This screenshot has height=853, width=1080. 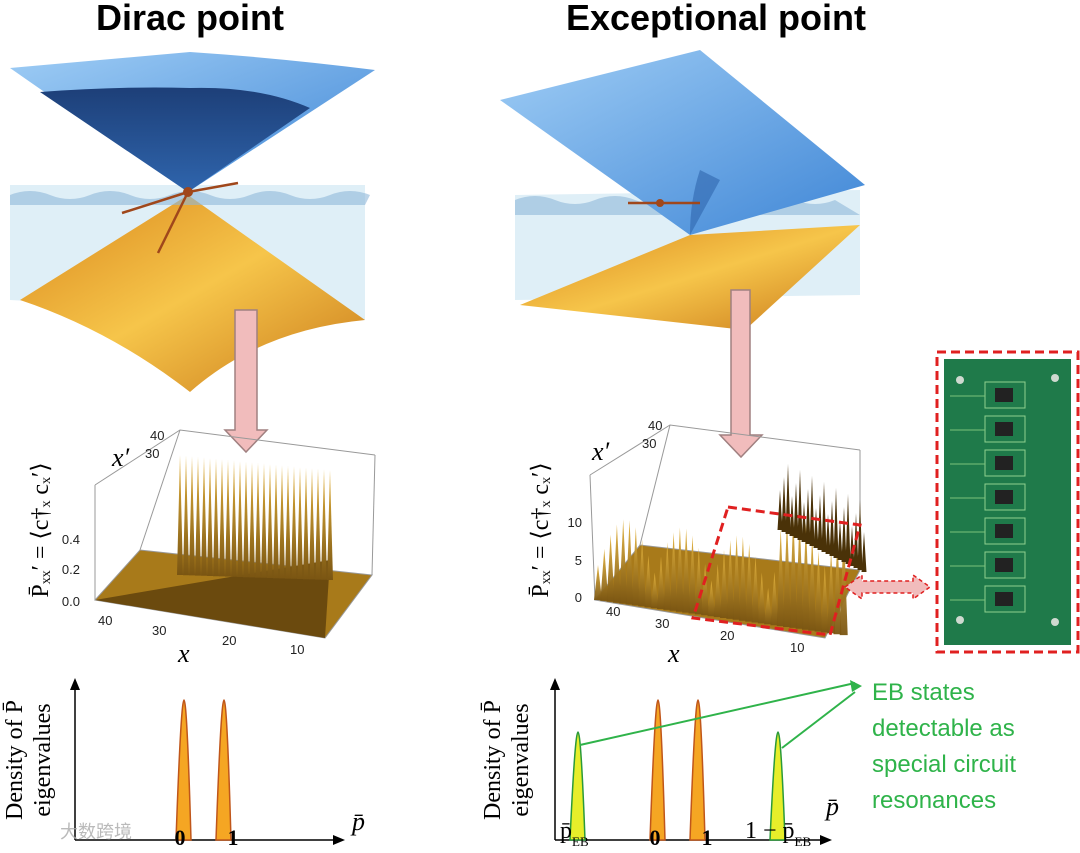 I want to click on xp-tick: 40, so click(x=655, y=425).